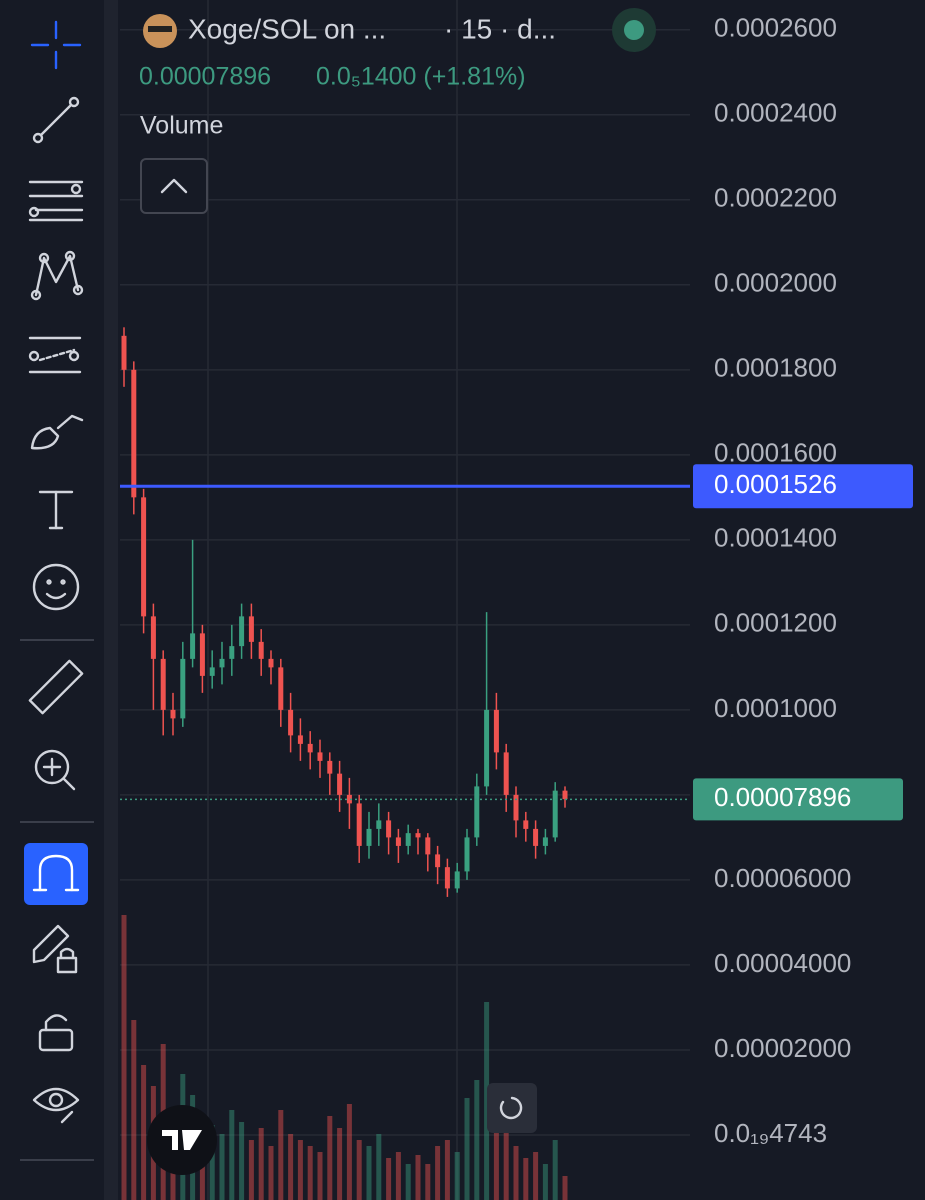 The height and width of the screenshot is (1200, 925). What do you see at coordinates (798, 799) in the screenshot?
I see `last-price-badge` at bounding box center [798, 799].